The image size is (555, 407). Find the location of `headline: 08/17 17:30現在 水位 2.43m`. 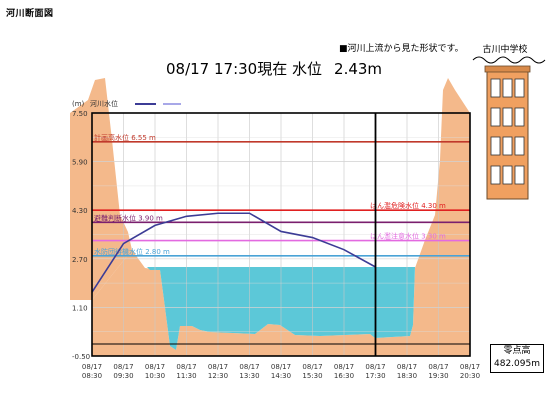

headline: 08/17 17:30現在 水位 2.43m is located at coordinates (274, 68).